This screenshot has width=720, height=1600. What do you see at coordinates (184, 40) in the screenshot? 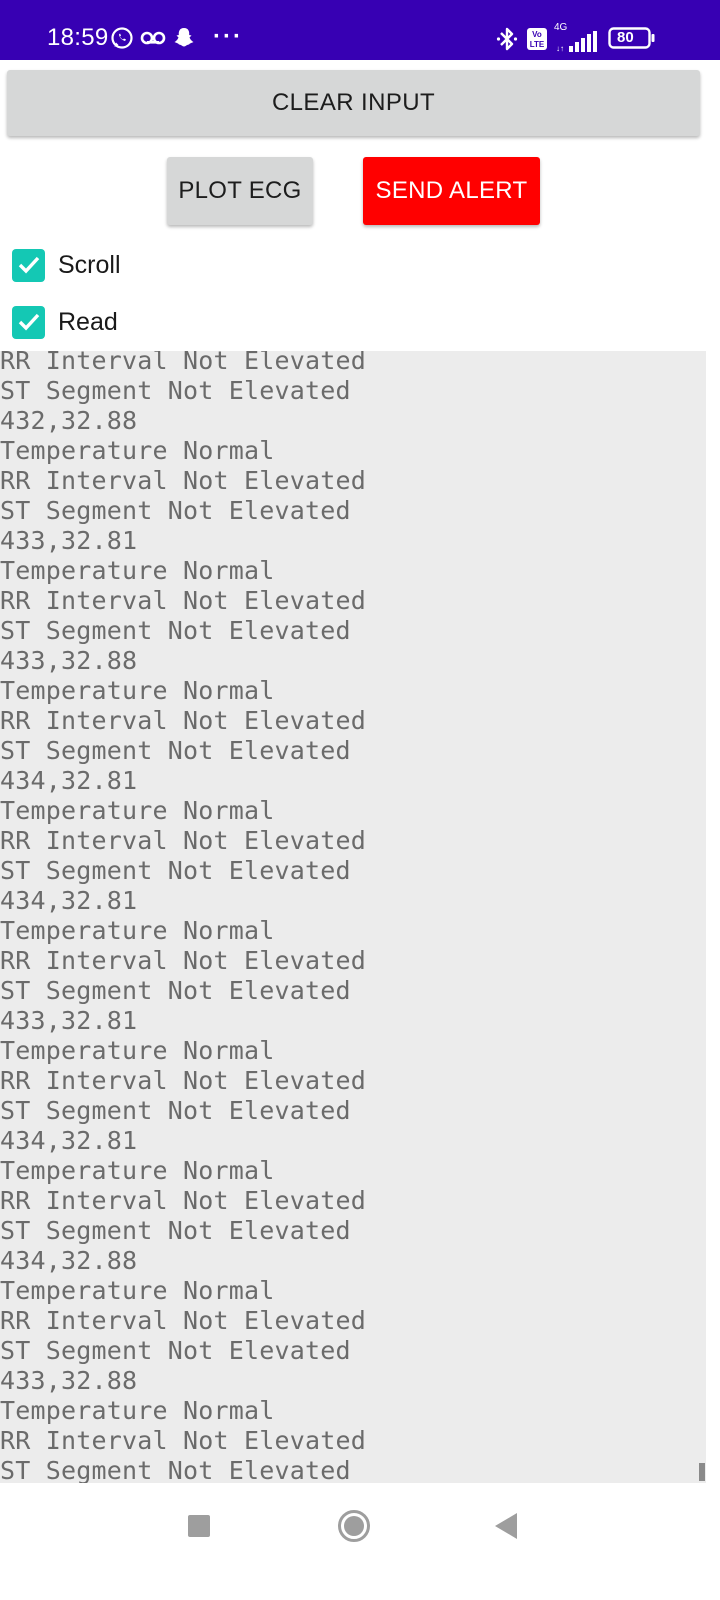
I see `snapchat-icon` at bounding box center [184, 40].